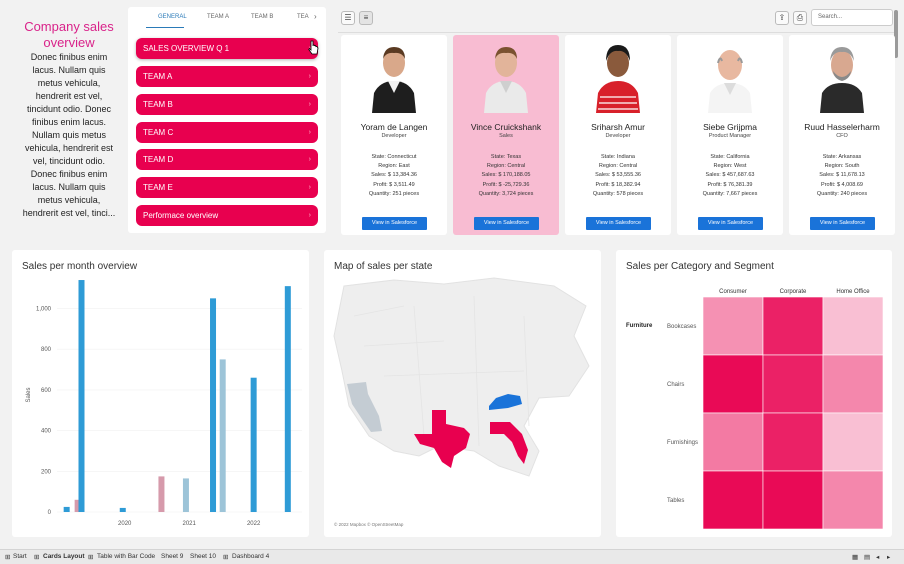  I want to click on tab-general: GENERAL, so click(172, 17).